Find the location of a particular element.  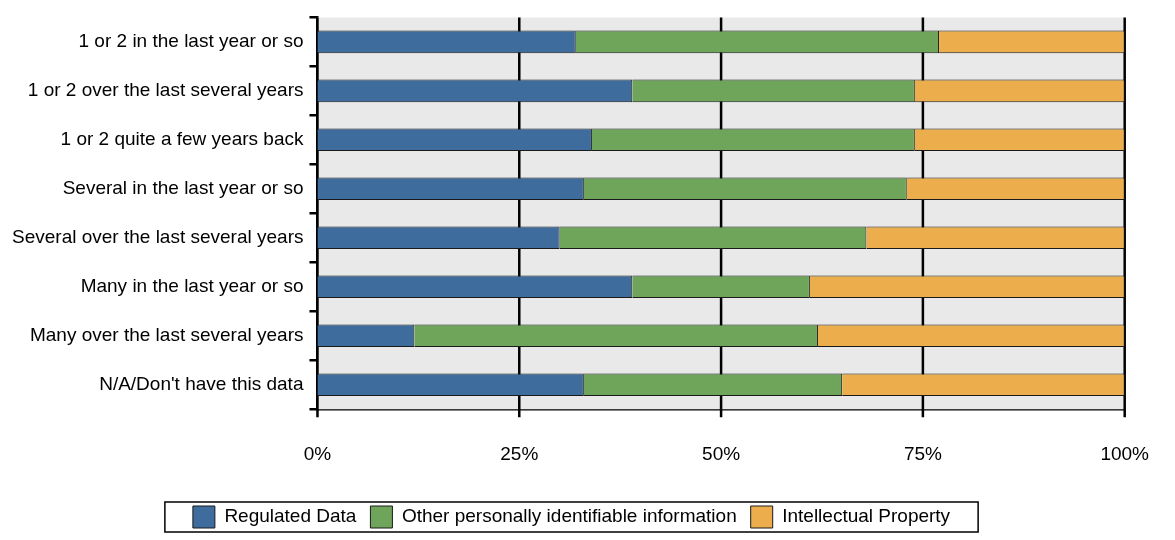

y-tick-label: Several over the last several years is located at coordinates (158, 237).